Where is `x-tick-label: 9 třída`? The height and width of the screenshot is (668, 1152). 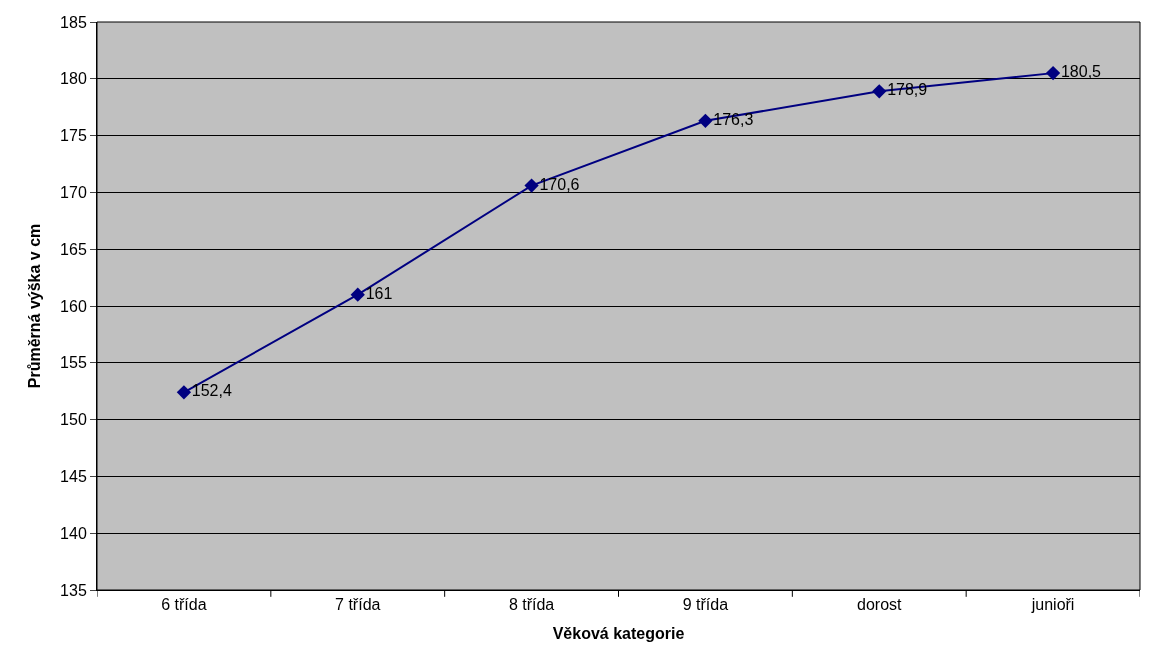
x-tick-label: 9 třída is located at coordinates (705, 605).